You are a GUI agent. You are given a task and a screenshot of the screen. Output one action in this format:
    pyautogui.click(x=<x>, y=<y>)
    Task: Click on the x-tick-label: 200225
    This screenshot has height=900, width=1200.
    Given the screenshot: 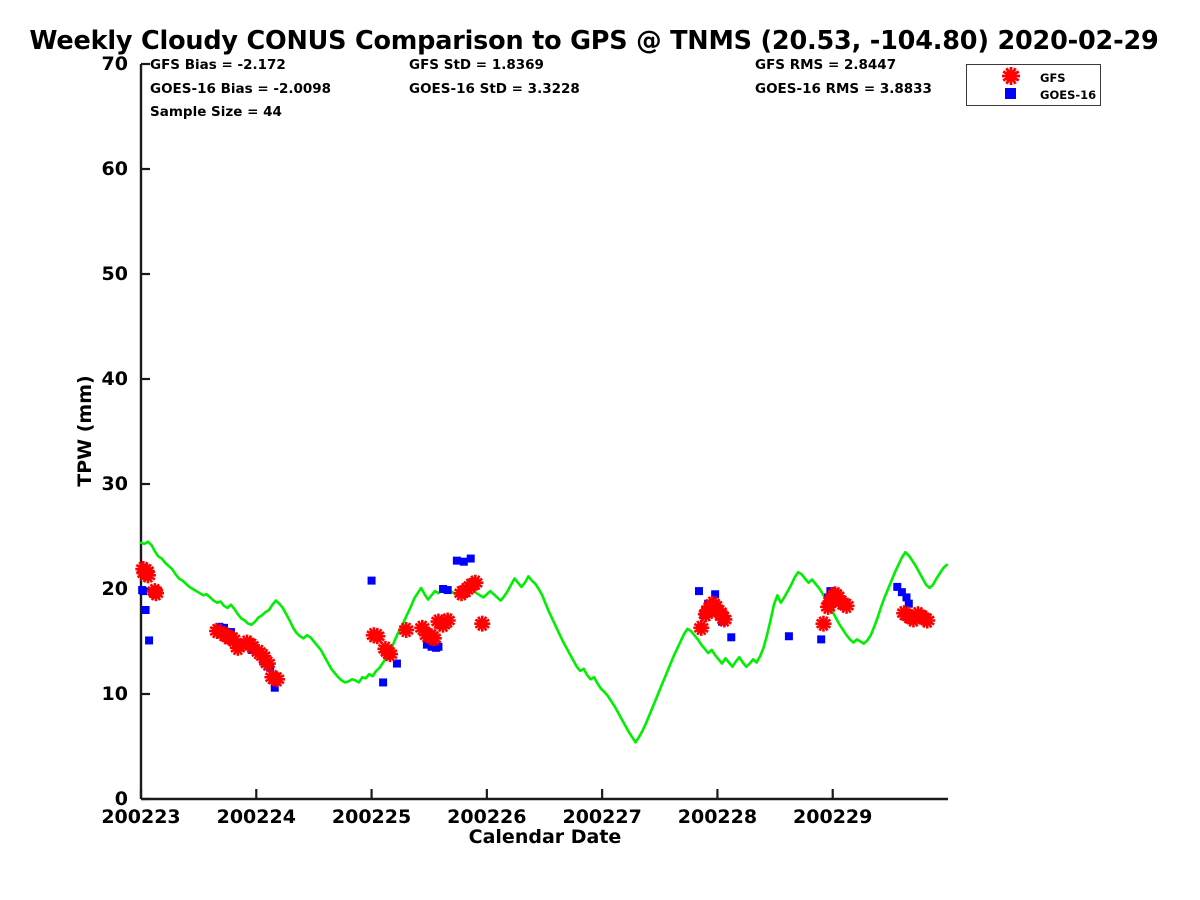 What is the action you would take?
    pyautogui.click(x=371, y=817)
    